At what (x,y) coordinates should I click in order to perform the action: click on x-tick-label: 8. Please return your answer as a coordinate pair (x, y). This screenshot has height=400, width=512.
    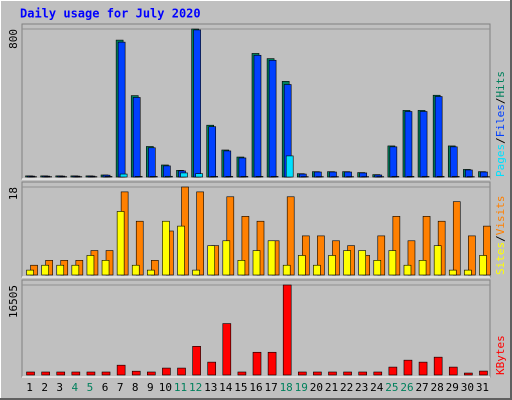
    Looking at the image, I should click on (135, 387).